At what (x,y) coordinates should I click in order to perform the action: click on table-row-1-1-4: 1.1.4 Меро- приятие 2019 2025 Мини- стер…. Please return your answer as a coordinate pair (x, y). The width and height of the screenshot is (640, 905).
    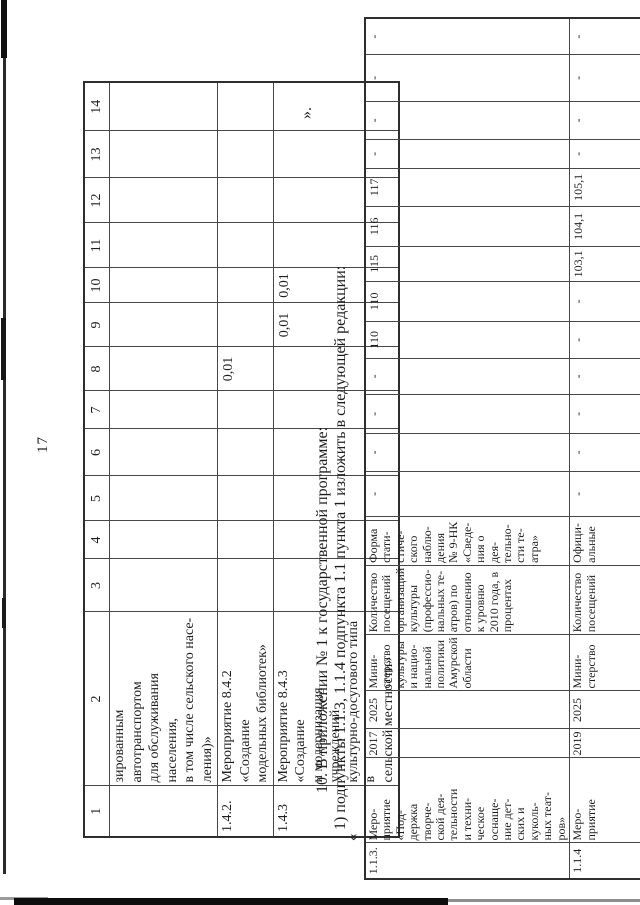
    Looking at the image, I should click on (604, 448).